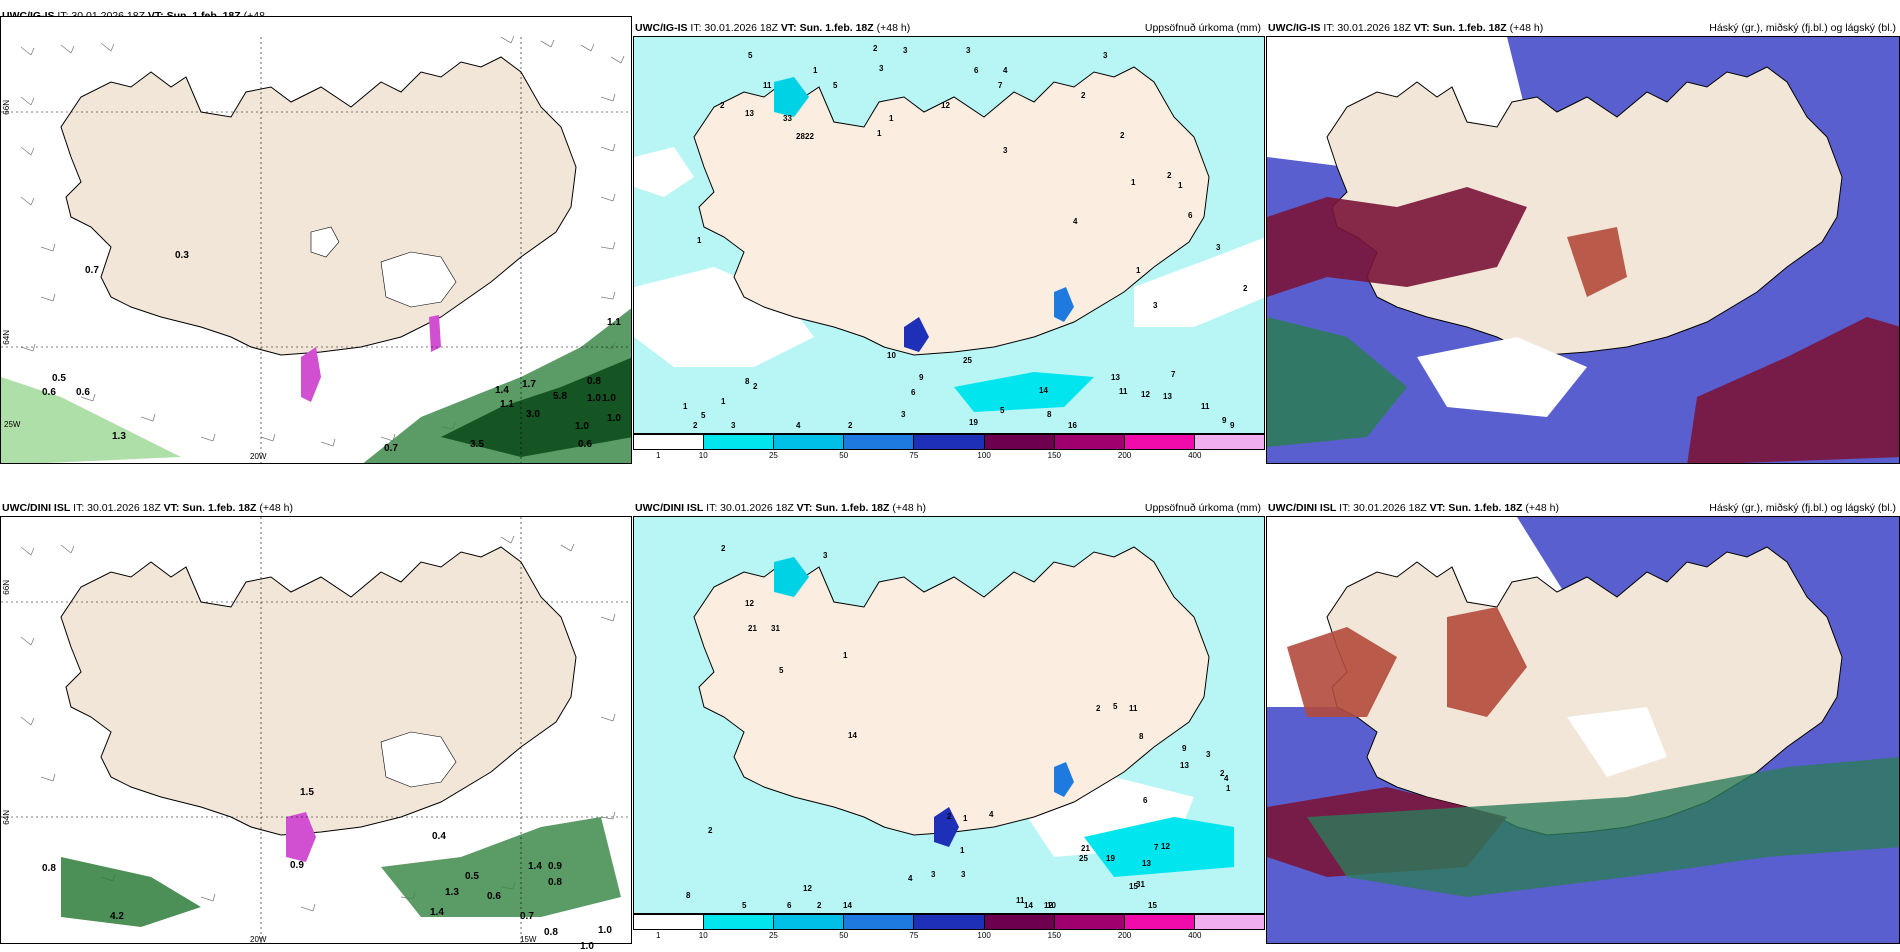 The image size is (1900, 952). I want to click on model-name: UWC/DINI ISL, so click(669, 508).